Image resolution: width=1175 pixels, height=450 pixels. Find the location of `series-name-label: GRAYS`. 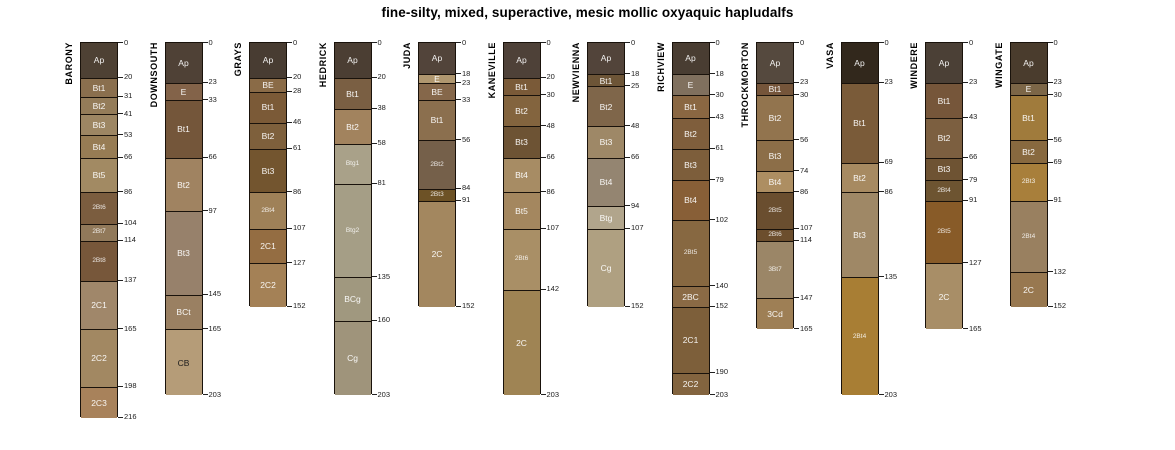

series-name-label: GRAYS is located at coordinates (238, 59).